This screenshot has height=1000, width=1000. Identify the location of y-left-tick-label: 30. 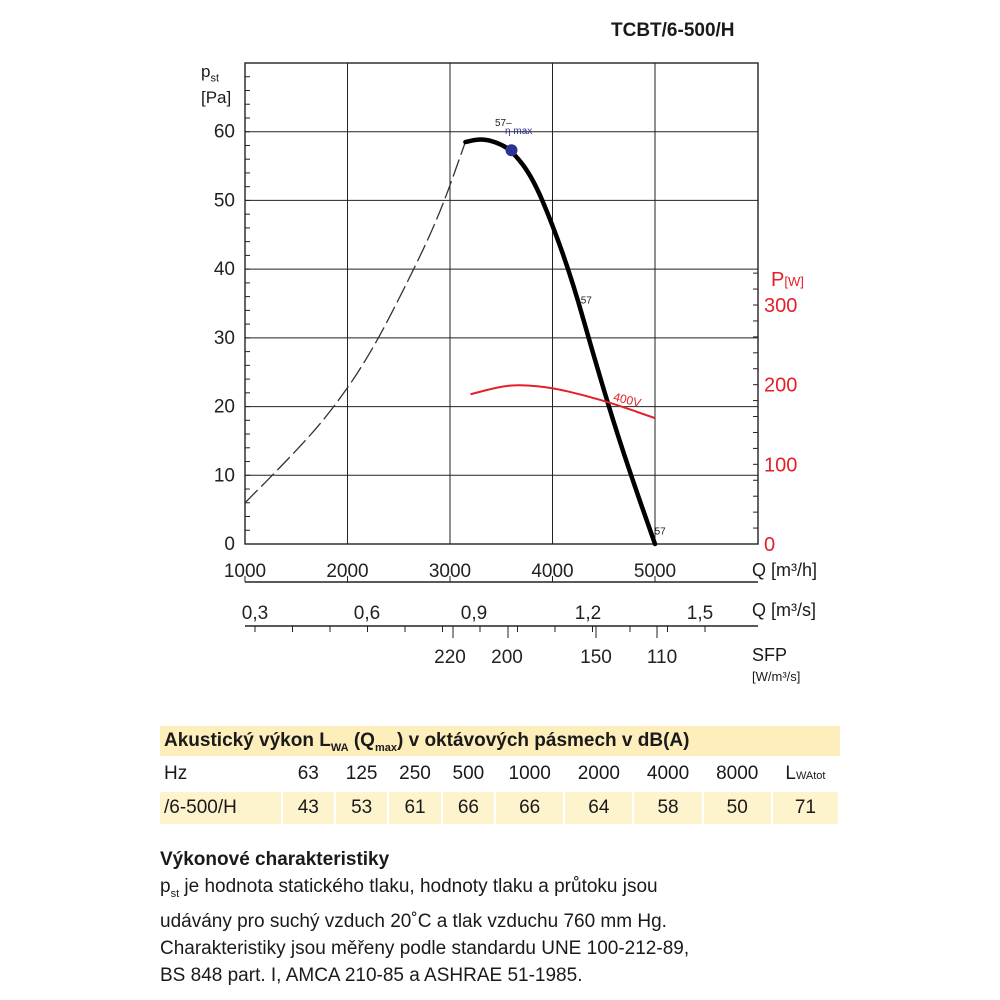
(224, 338).